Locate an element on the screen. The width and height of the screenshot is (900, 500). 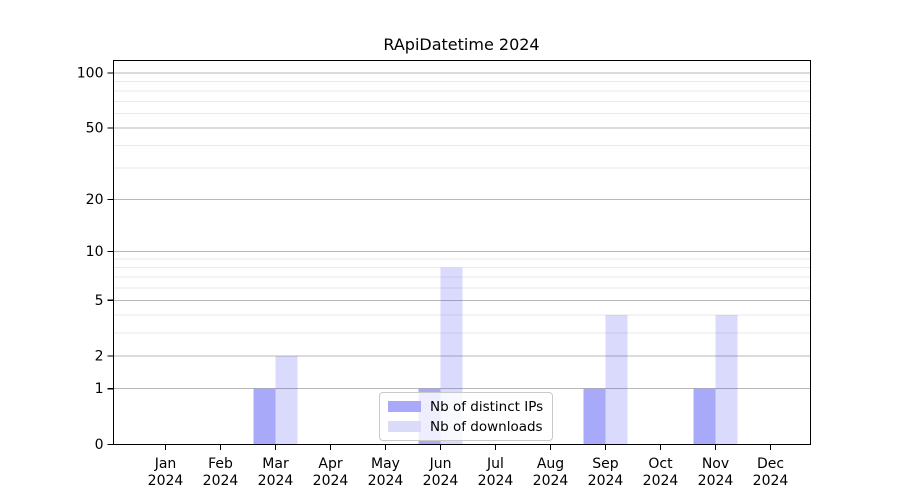
legend: Nb of distinct IPs Nb of downloads is located at coordinates (466, 416).